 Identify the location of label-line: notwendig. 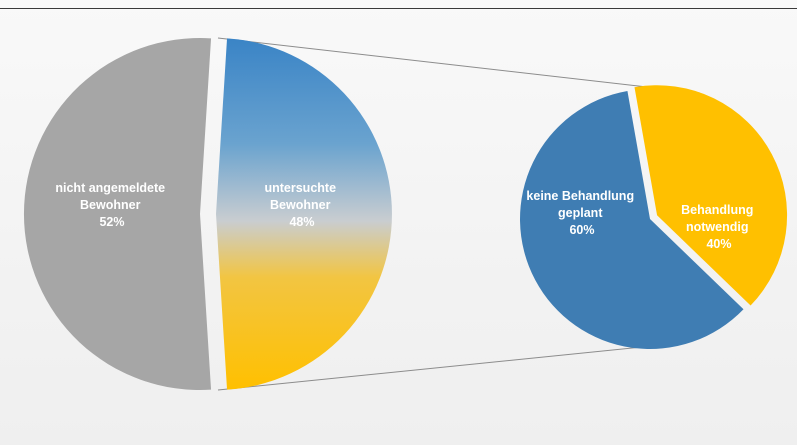
(717, 227).